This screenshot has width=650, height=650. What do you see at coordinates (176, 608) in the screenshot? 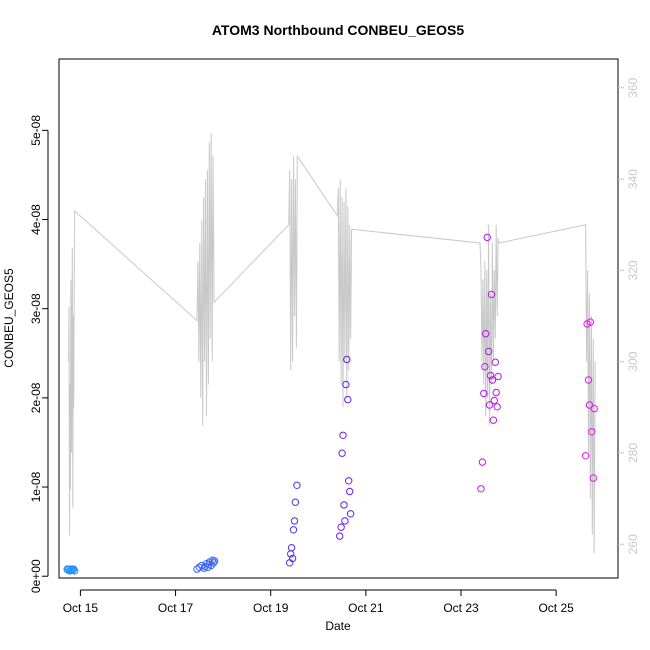
I see `x-tick-label: Oct 17` at bounding box center [176, 608].